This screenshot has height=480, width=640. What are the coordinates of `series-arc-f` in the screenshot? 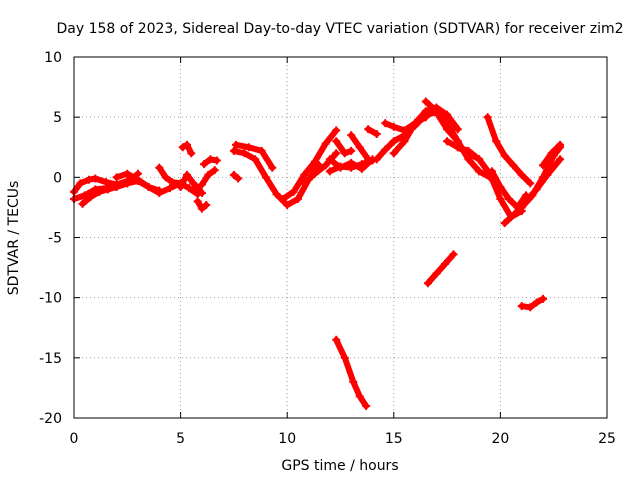 It's located at (191, 183).